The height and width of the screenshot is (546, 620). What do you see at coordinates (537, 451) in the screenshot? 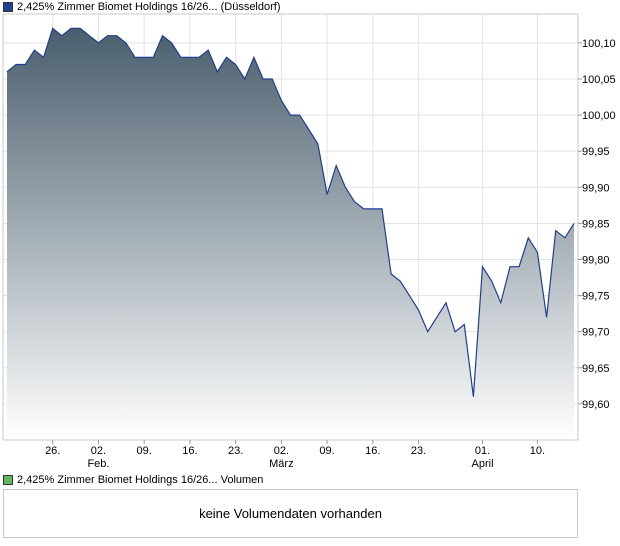
I see `x-tick-label: 10.` at bounding box center [537, 451].